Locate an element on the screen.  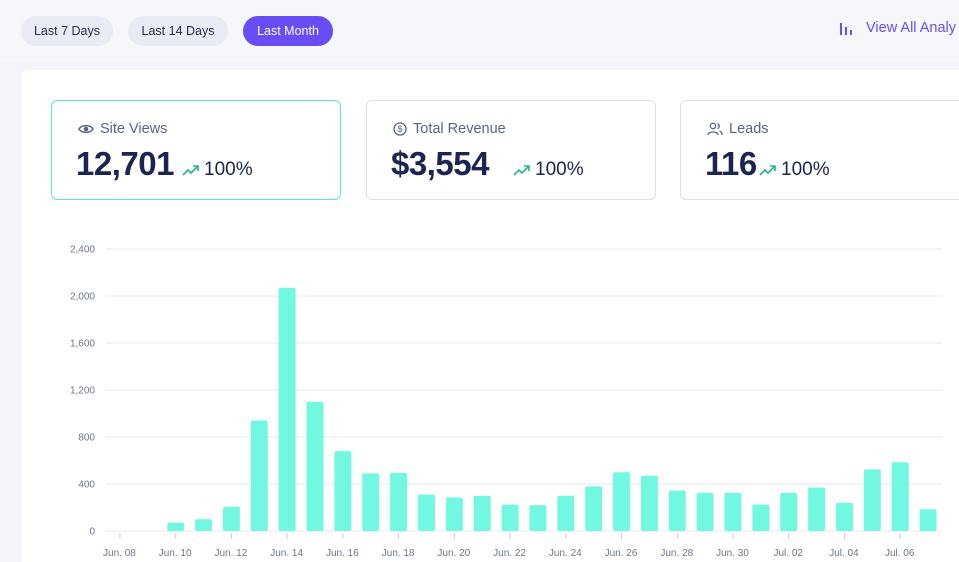
leads-card: Leads 116 100% is located at coordinates (819, 150).